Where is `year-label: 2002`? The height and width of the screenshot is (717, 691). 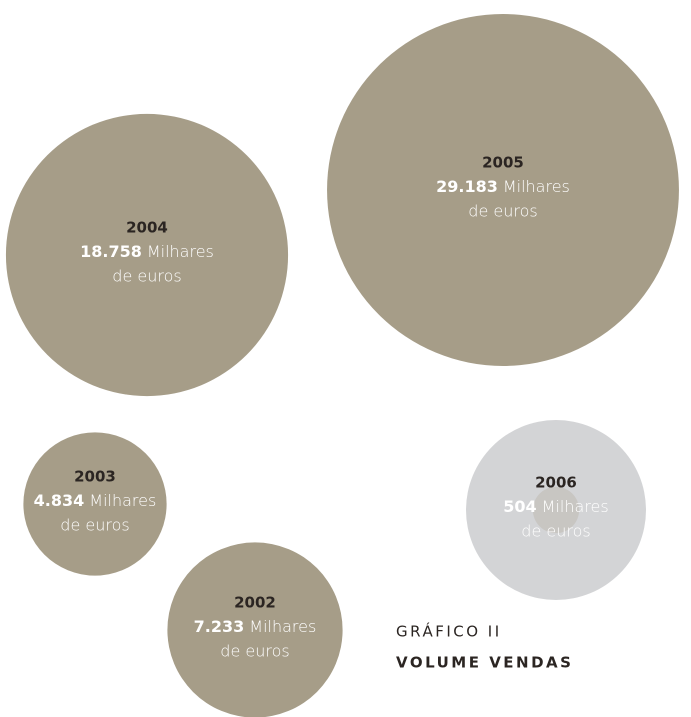
year-label: 2002 is located at coordinates (255, 603).